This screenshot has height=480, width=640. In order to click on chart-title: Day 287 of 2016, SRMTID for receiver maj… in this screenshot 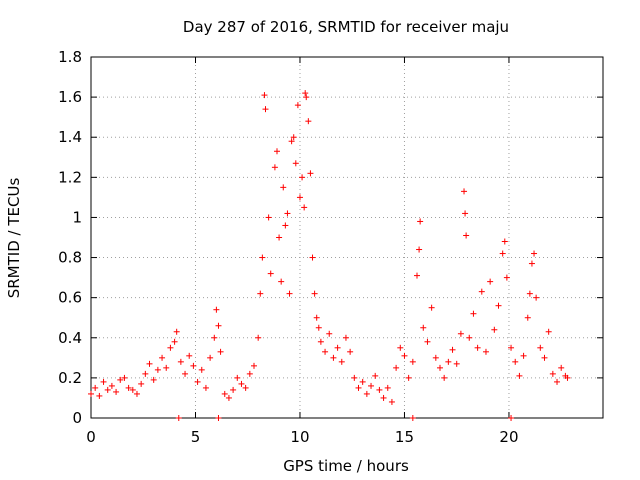, I will do `click(346, 27)`.